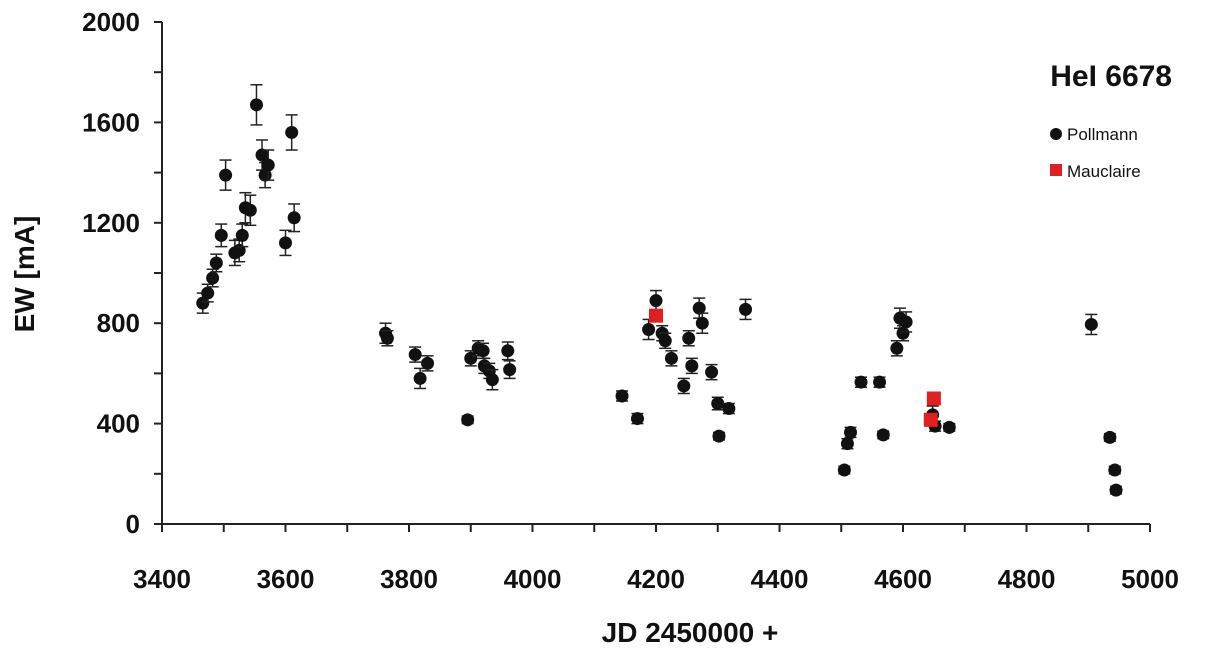  Describe the element at coordinates (286, 579) in the screenshot. I see `x-tick-label: 3600` at that location.